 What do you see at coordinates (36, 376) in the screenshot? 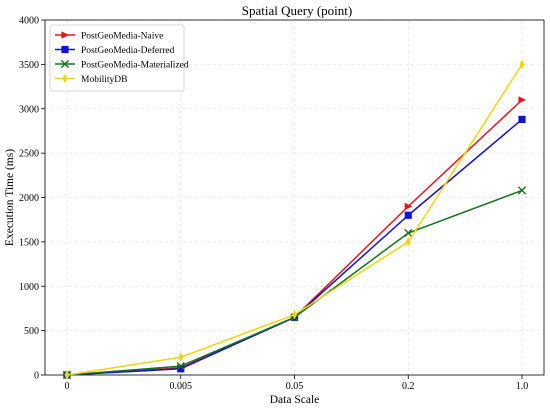
I see `y-tick-label: 0` at bounding box center [36, 376].